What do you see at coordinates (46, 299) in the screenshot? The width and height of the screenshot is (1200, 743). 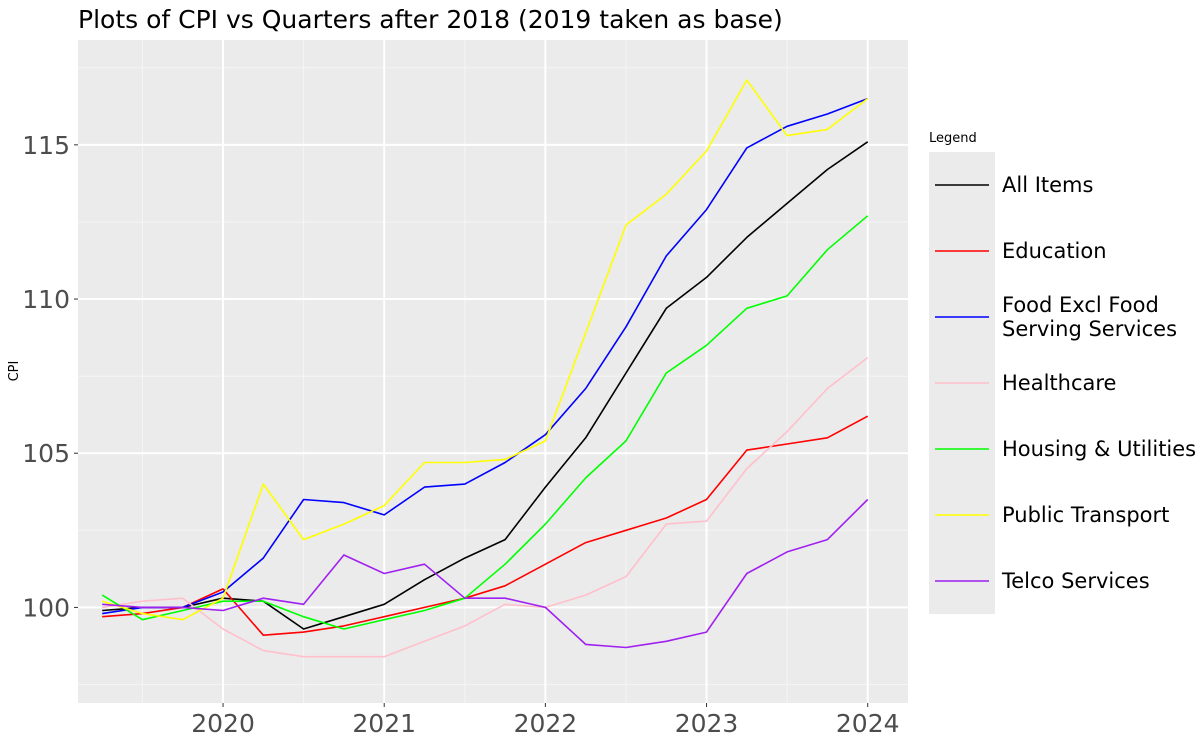 I see `y-tick-label: 110` at bounding box center [46, 299].